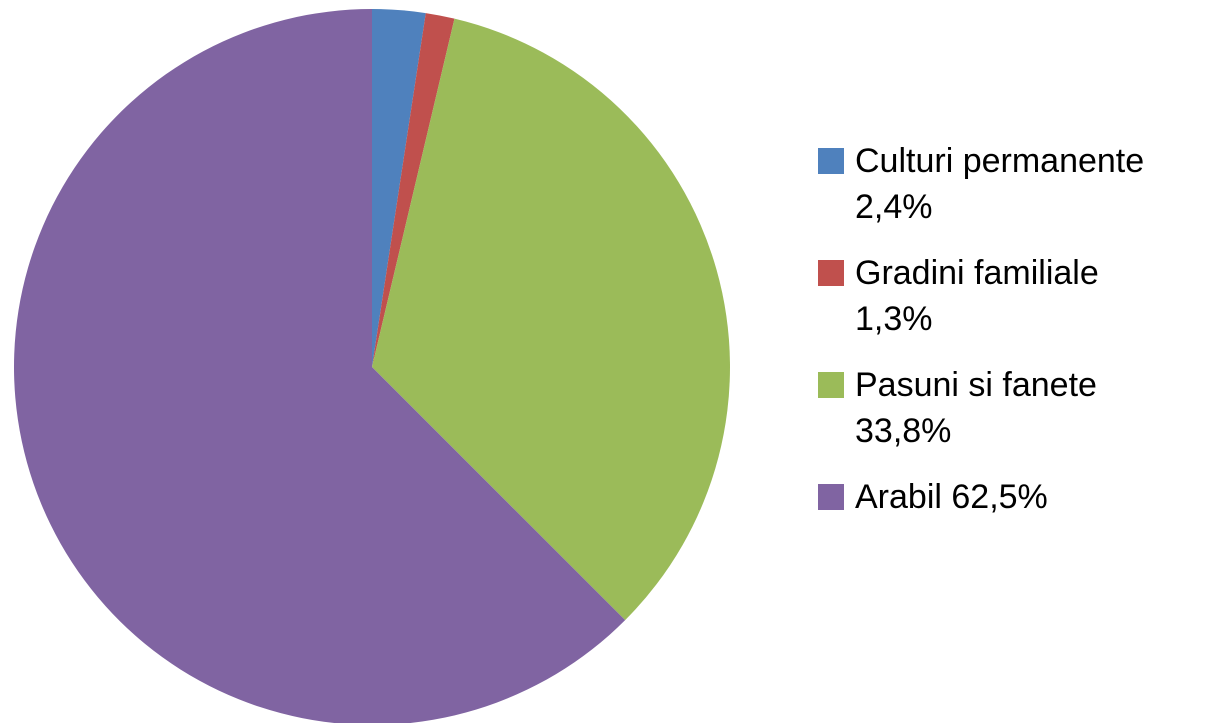 The width and height of the screenshot is (1209, 723). I want to click on legend-label: Gradini familiale 1,3%, so click(977, 296).